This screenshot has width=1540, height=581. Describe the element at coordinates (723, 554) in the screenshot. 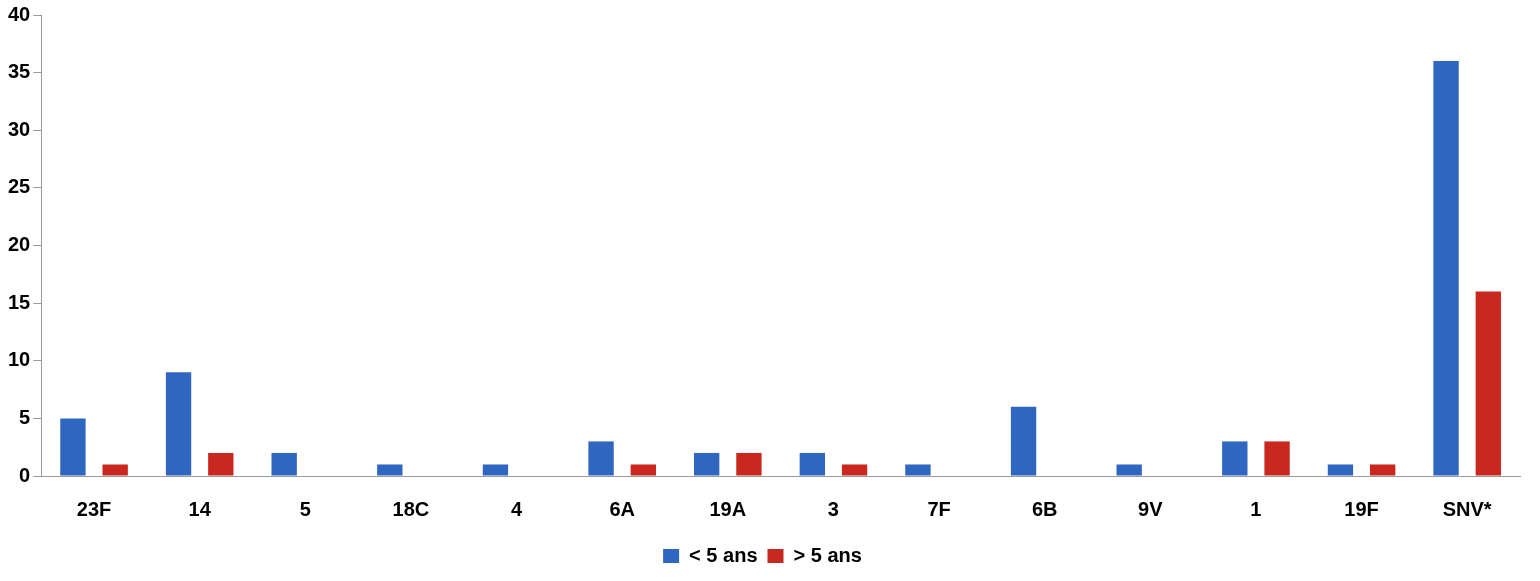

I see `legend-label: < 5 ans` at that location.